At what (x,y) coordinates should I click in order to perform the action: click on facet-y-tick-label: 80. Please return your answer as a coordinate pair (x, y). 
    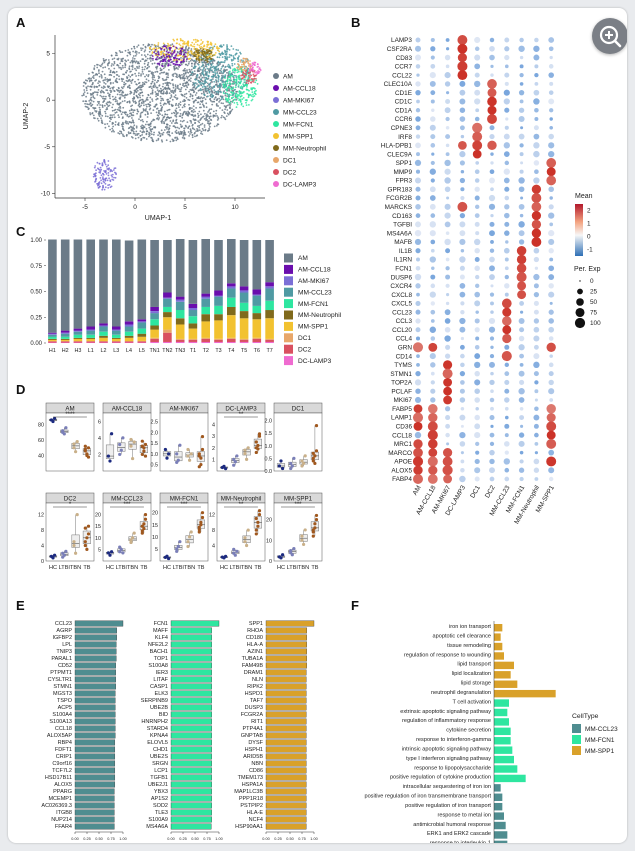
    Looking at the image, I should click on (41, 426).